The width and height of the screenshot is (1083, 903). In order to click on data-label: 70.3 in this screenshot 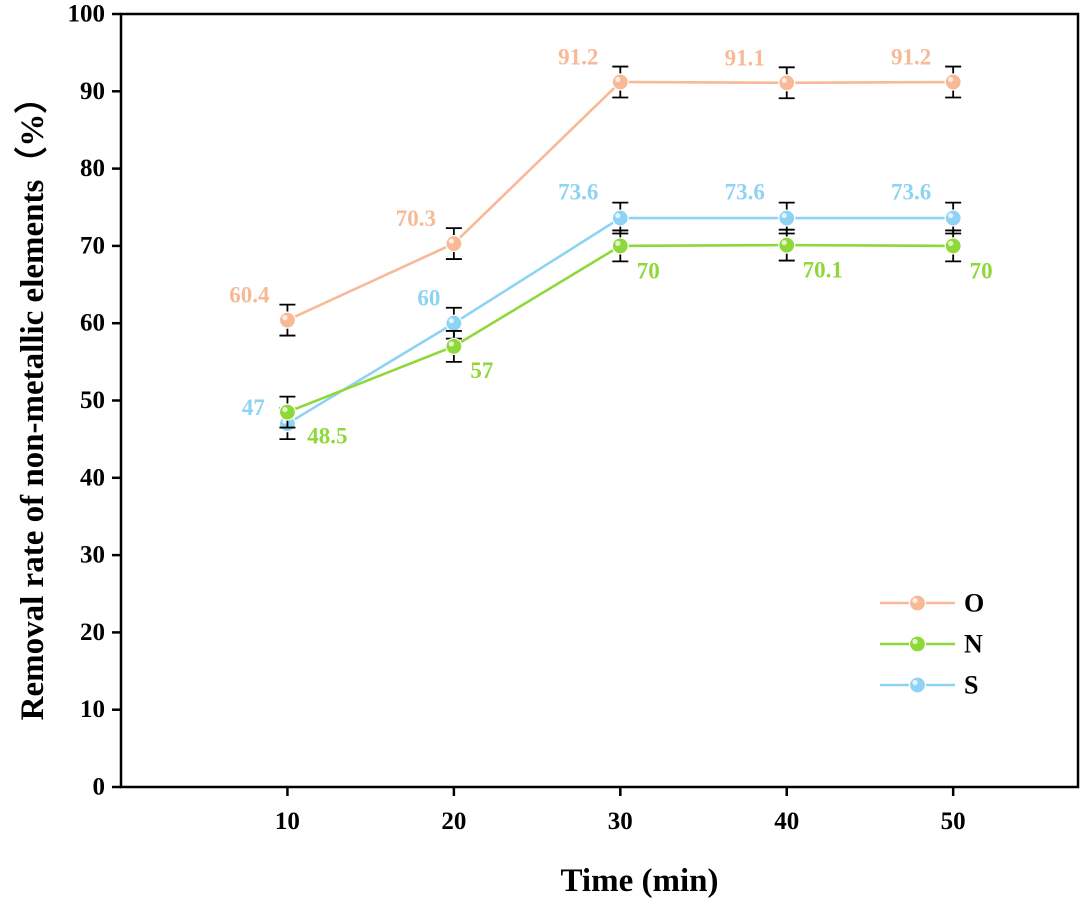, I will do `click(416, 218)`.